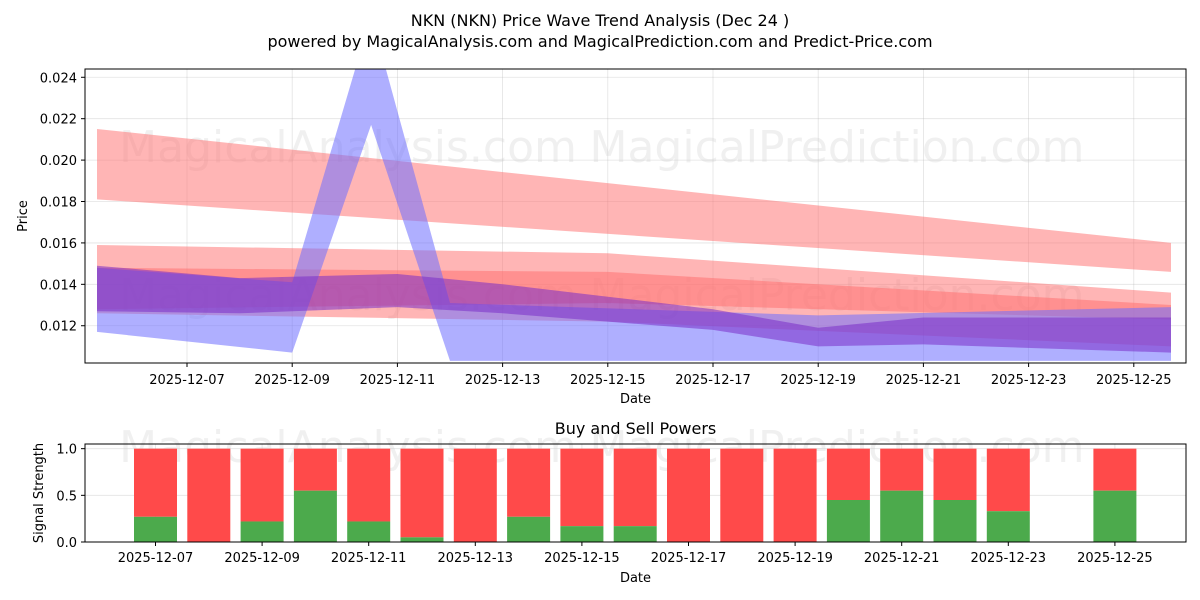  What do you see at coordinates (58, 78) in the screenshot?
I see `y-tick-label: 0.024` at bounding box center [58, 78].